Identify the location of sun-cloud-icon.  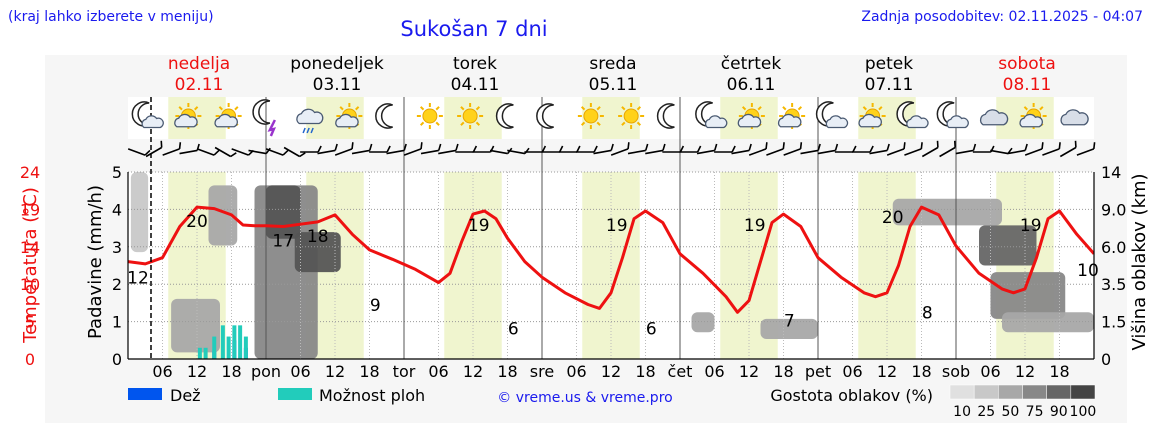
(872, 116).